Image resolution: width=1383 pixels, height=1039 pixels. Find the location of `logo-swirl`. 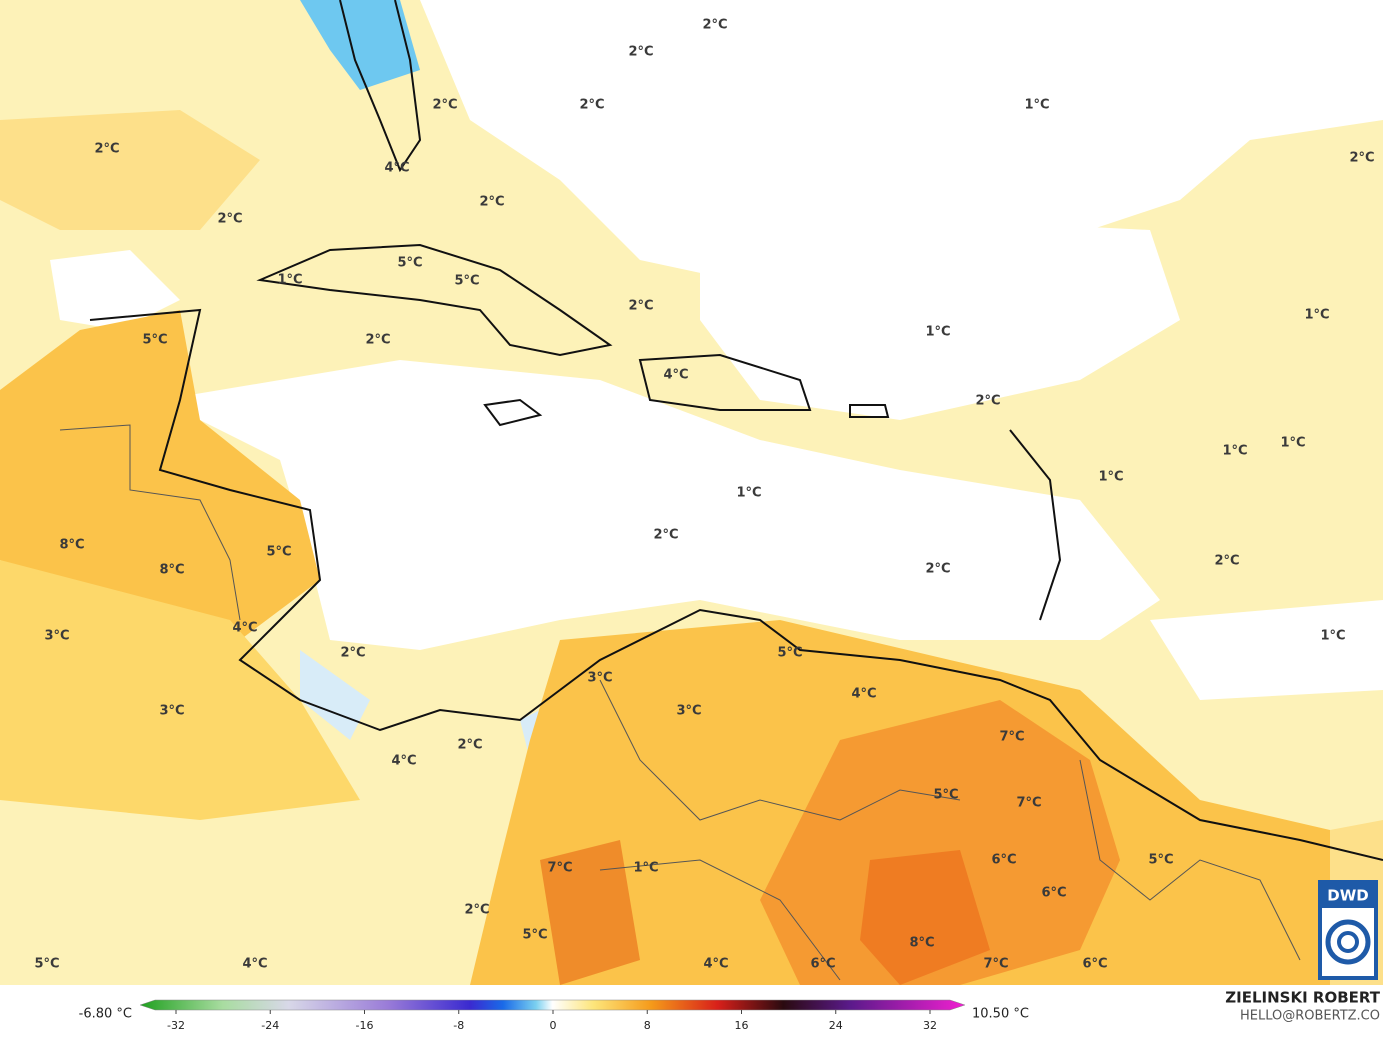

logo-swirl is located at coordinates (1348, 942).